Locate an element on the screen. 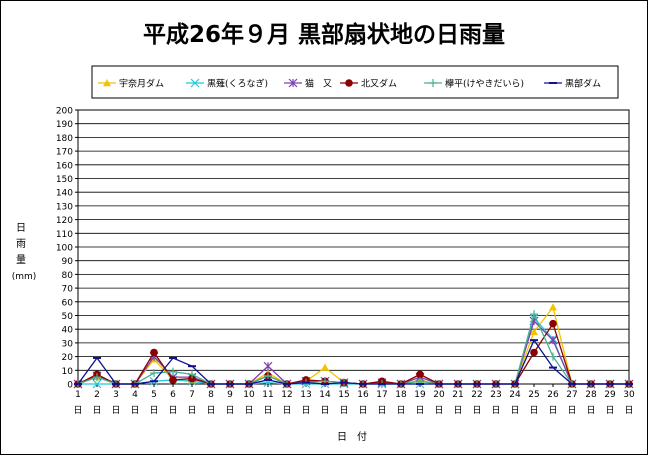 This screenshot has width=648, height=459. y-tick-label: 60 is located at coordinates (68, 303).